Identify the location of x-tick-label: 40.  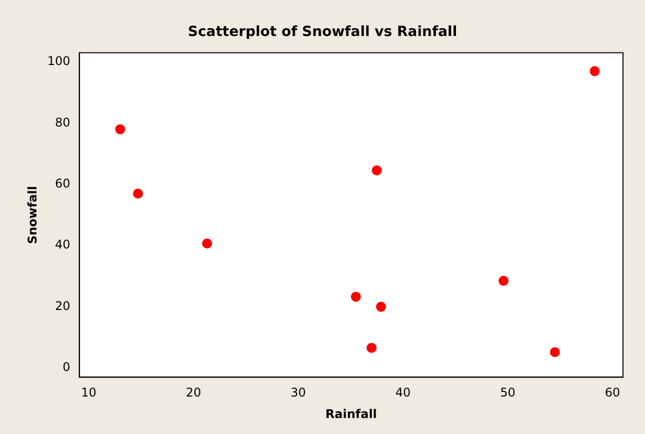
(403, 393).